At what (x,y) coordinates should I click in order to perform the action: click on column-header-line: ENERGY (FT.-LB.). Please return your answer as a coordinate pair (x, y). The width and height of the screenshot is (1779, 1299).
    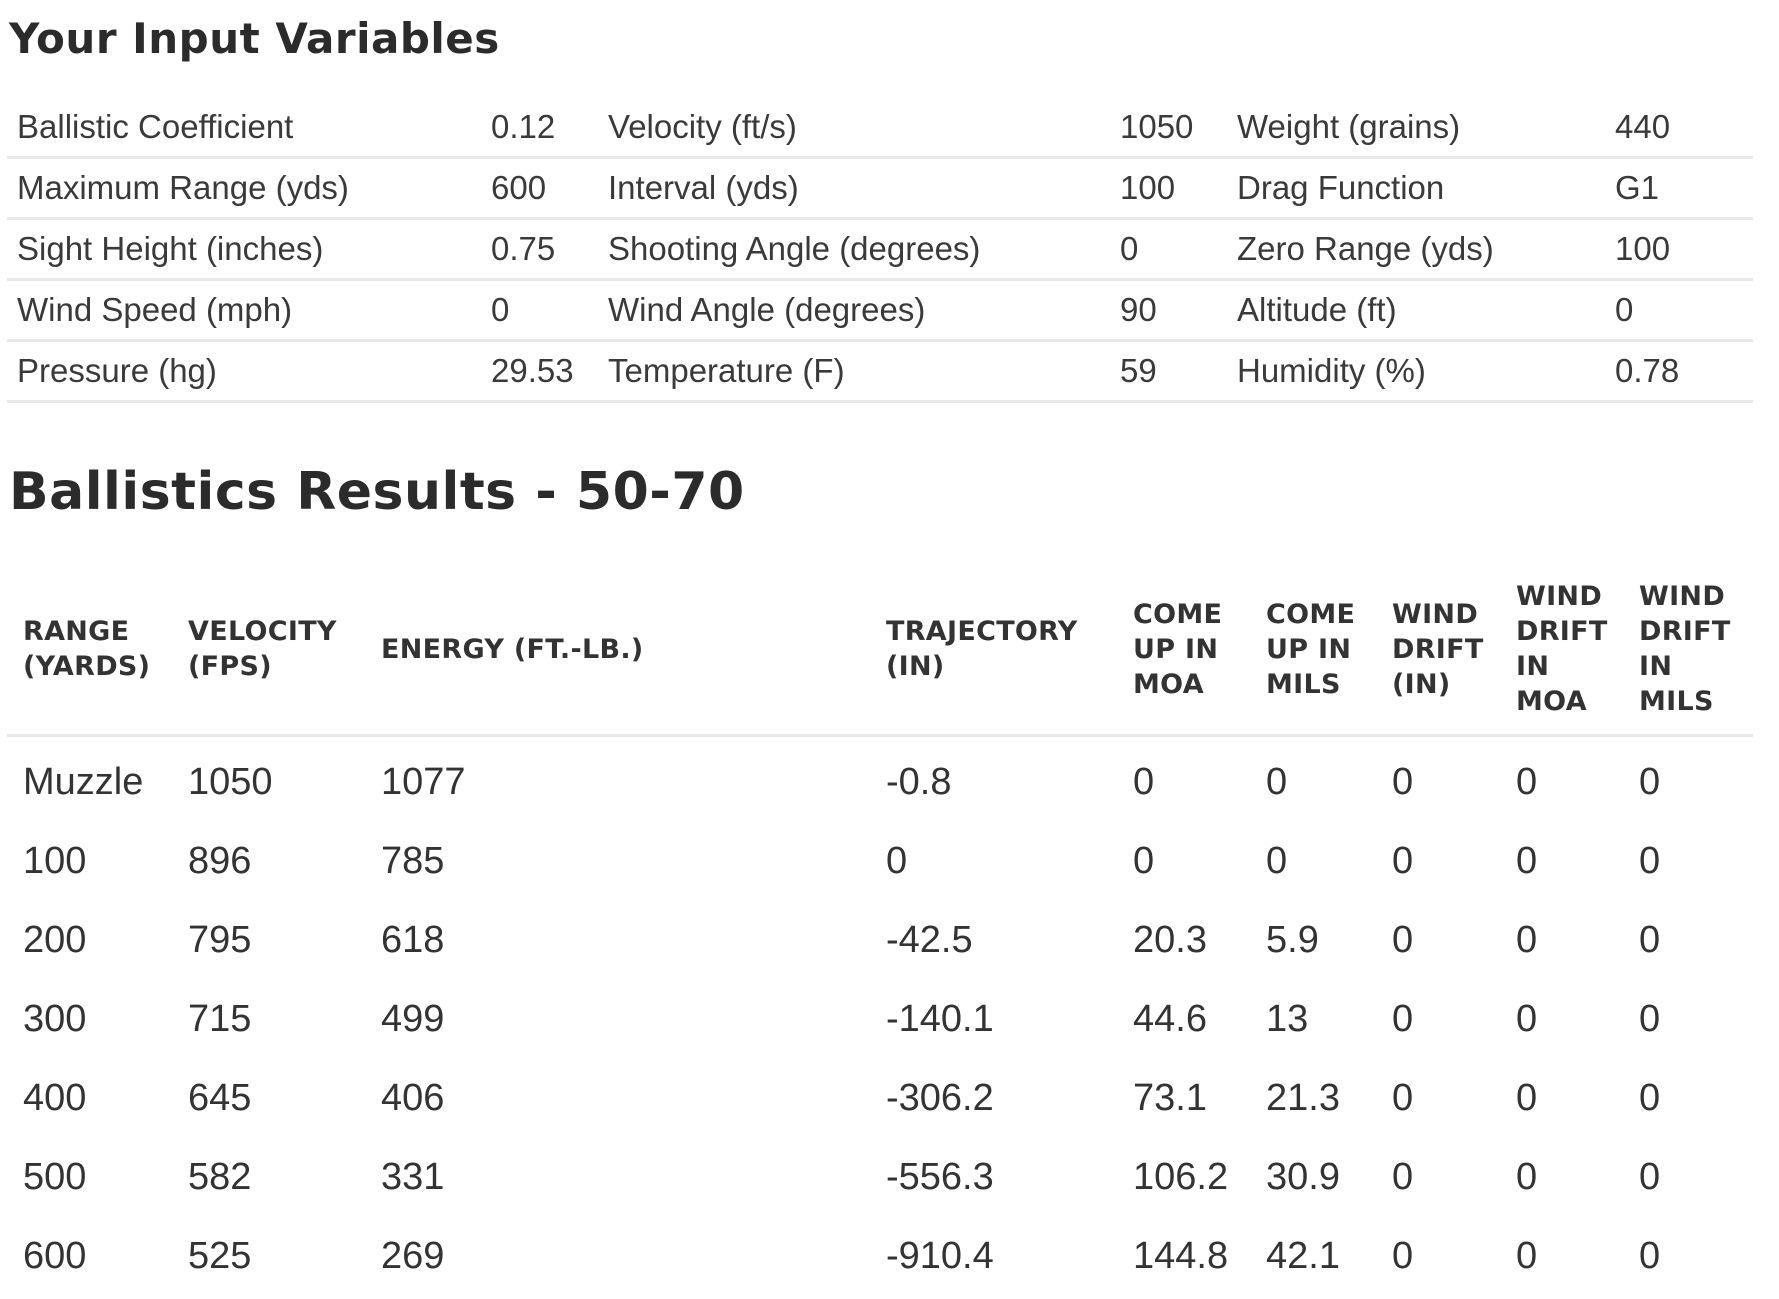
    Looking at the image, I should click on (512, 649).